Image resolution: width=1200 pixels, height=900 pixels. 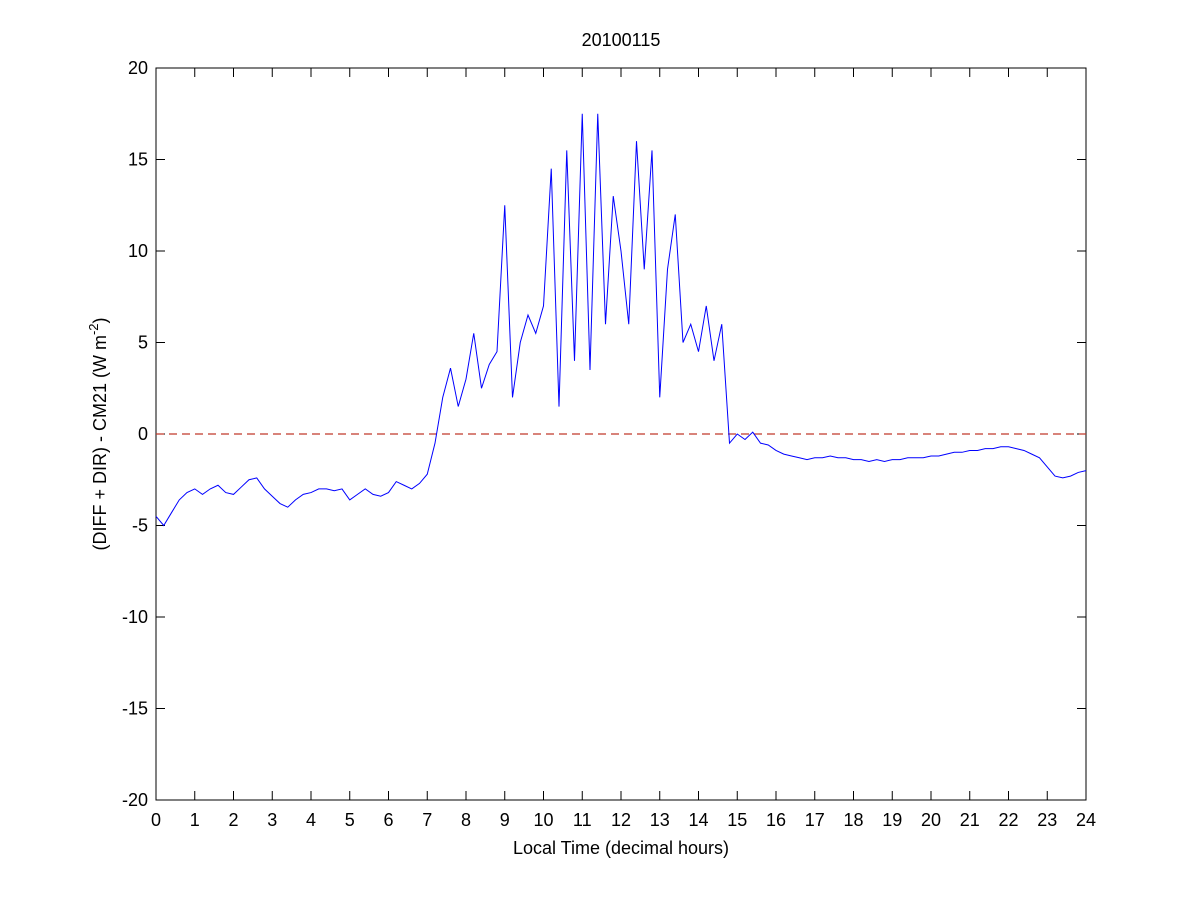 I want to click on x-tick-label: 8, so click(x=466, y=820).